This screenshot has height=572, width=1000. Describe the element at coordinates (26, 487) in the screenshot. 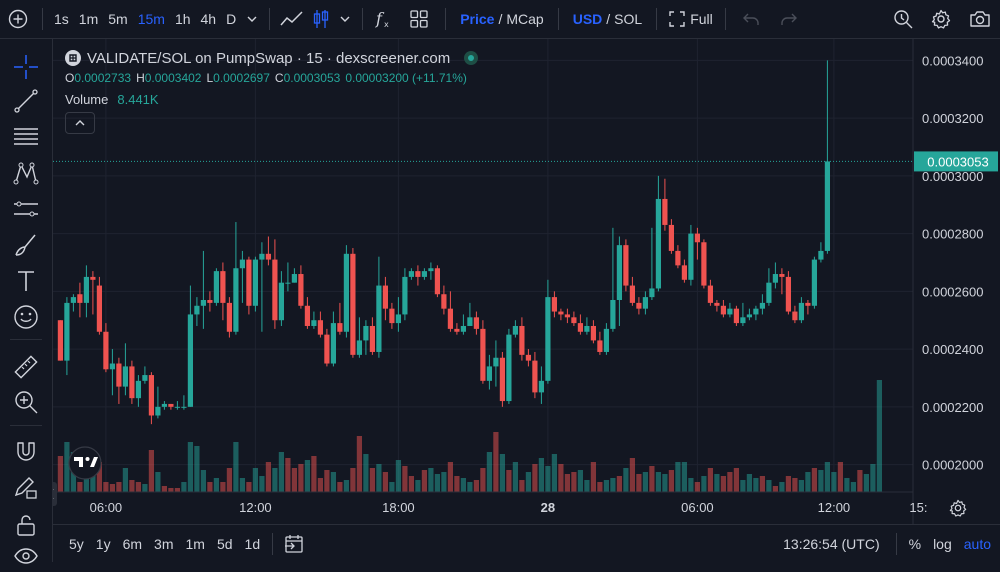

I see `keep-drawing-tool` at that location.